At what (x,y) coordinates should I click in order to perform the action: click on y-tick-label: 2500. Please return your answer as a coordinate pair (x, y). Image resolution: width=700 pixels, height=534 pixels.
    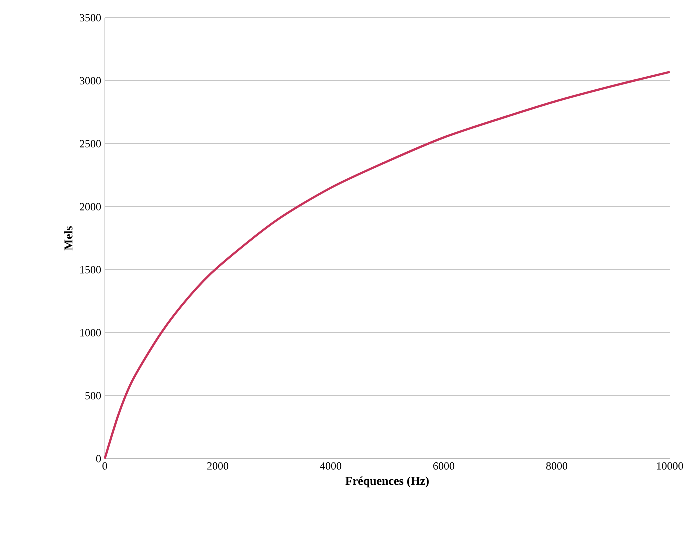
    Looking at the image, I should click on (91, 144).